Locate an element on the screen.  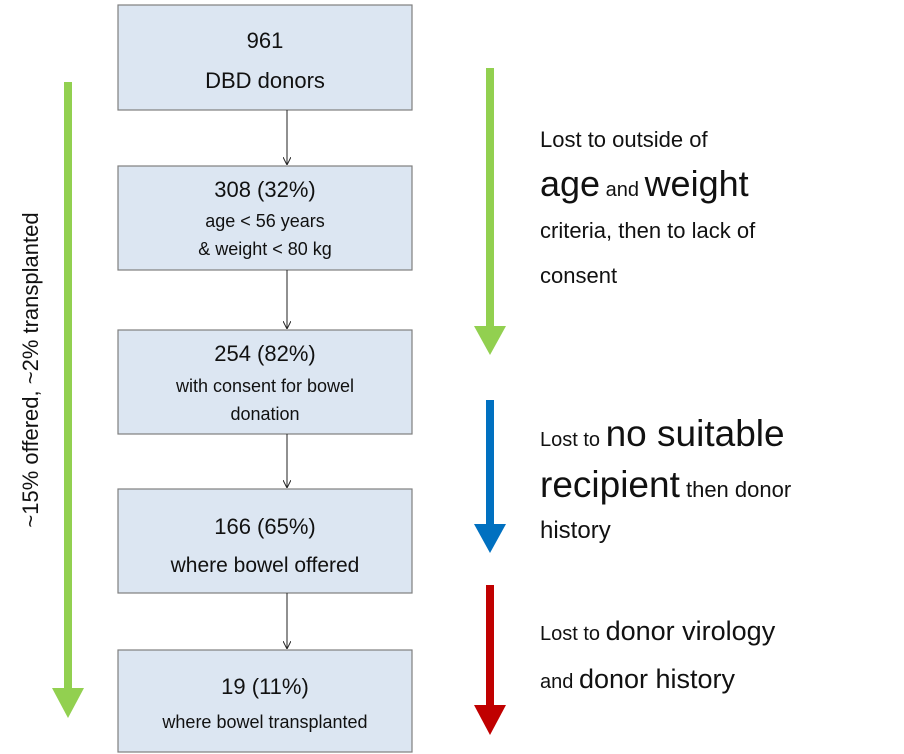
node-text: 254 (82%) is located at coordinates (265, 353).